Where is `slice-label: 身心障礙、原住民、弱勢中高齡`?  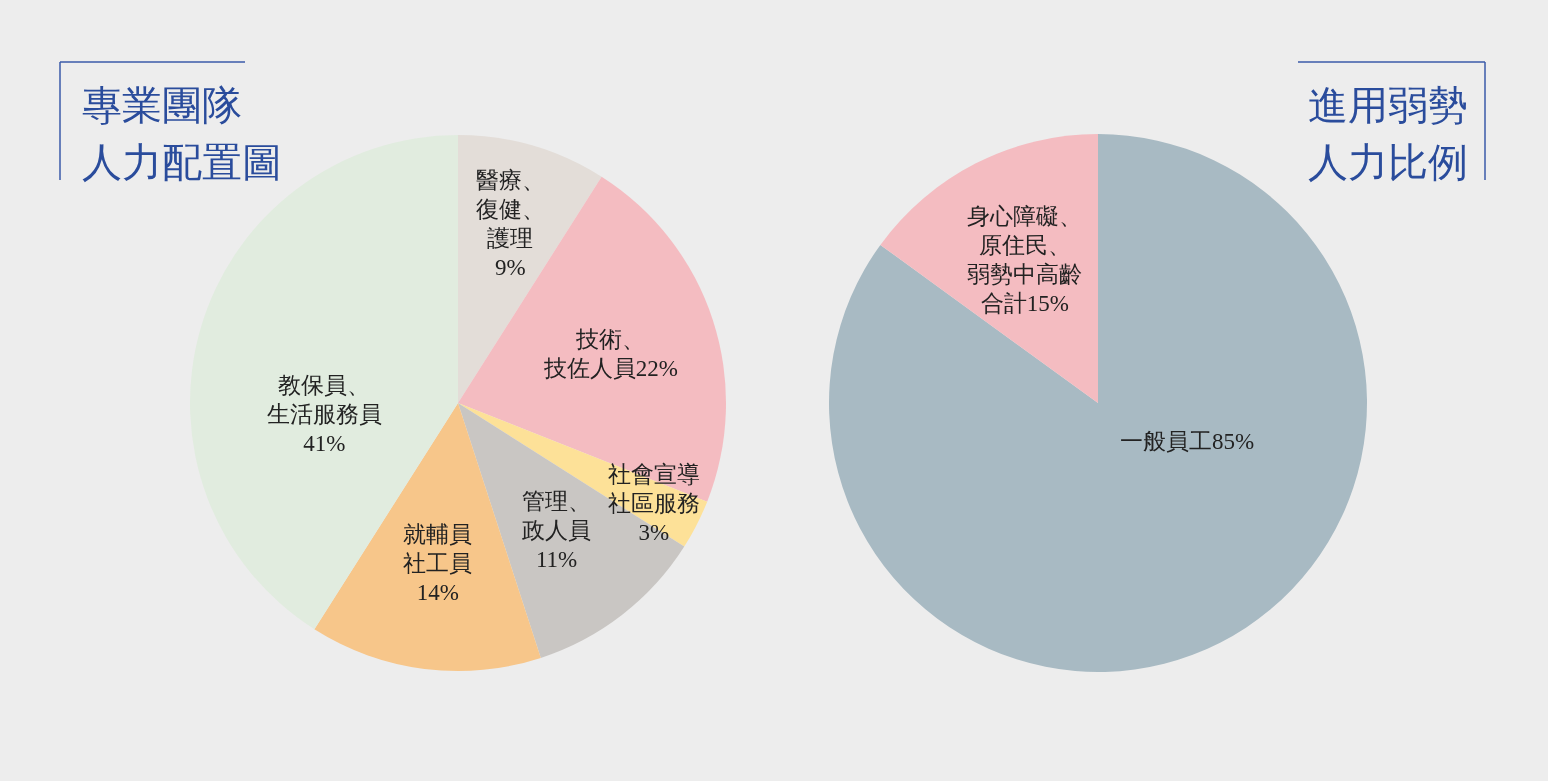
slice-label: 身心障礙、原住民、弱勢中高齡 is located at coordinates (1025, 245).